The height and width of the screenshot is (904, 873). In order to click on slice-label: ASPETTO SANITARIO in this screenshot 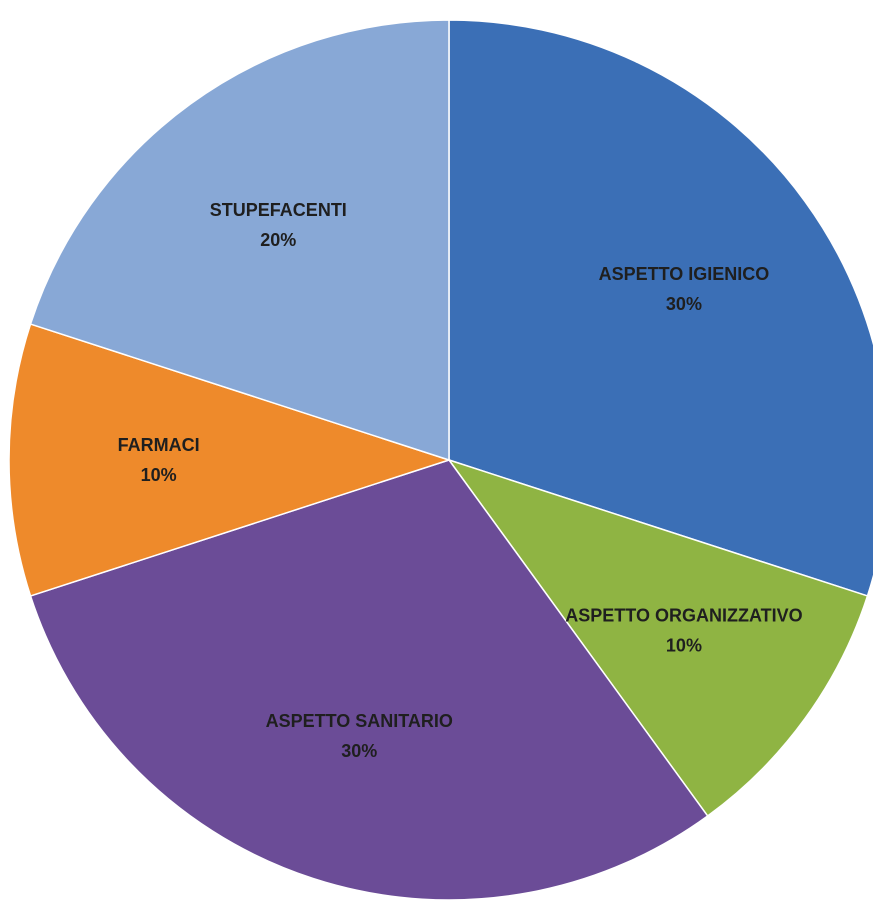, I will do `click(359, 721)`.